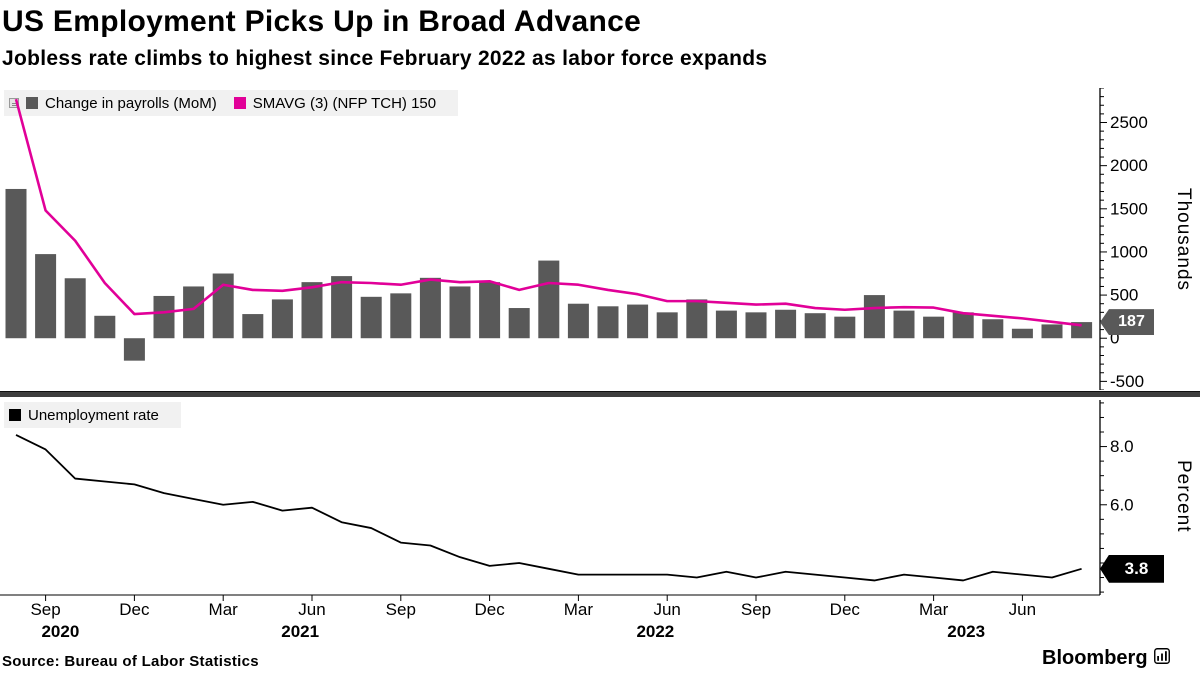 This screenshot has height=675, width=1200. What do you see at coordinates (1114, 338) in the screenshot?
I see `y-tick-label: 0` at bounding box center [1114, 338].